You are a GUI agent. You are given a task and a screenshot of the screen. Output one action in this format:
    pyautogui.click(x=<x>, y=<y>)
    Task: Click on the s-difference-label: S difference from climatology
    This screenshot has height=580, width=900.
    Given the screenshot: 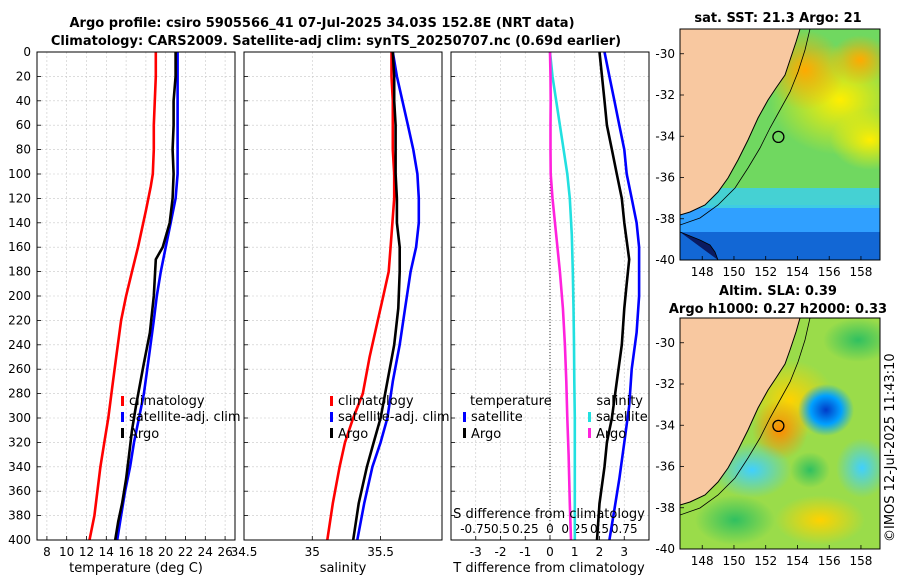 What is the action you would take?
    pyautogui.click(x=549, y=514)
    